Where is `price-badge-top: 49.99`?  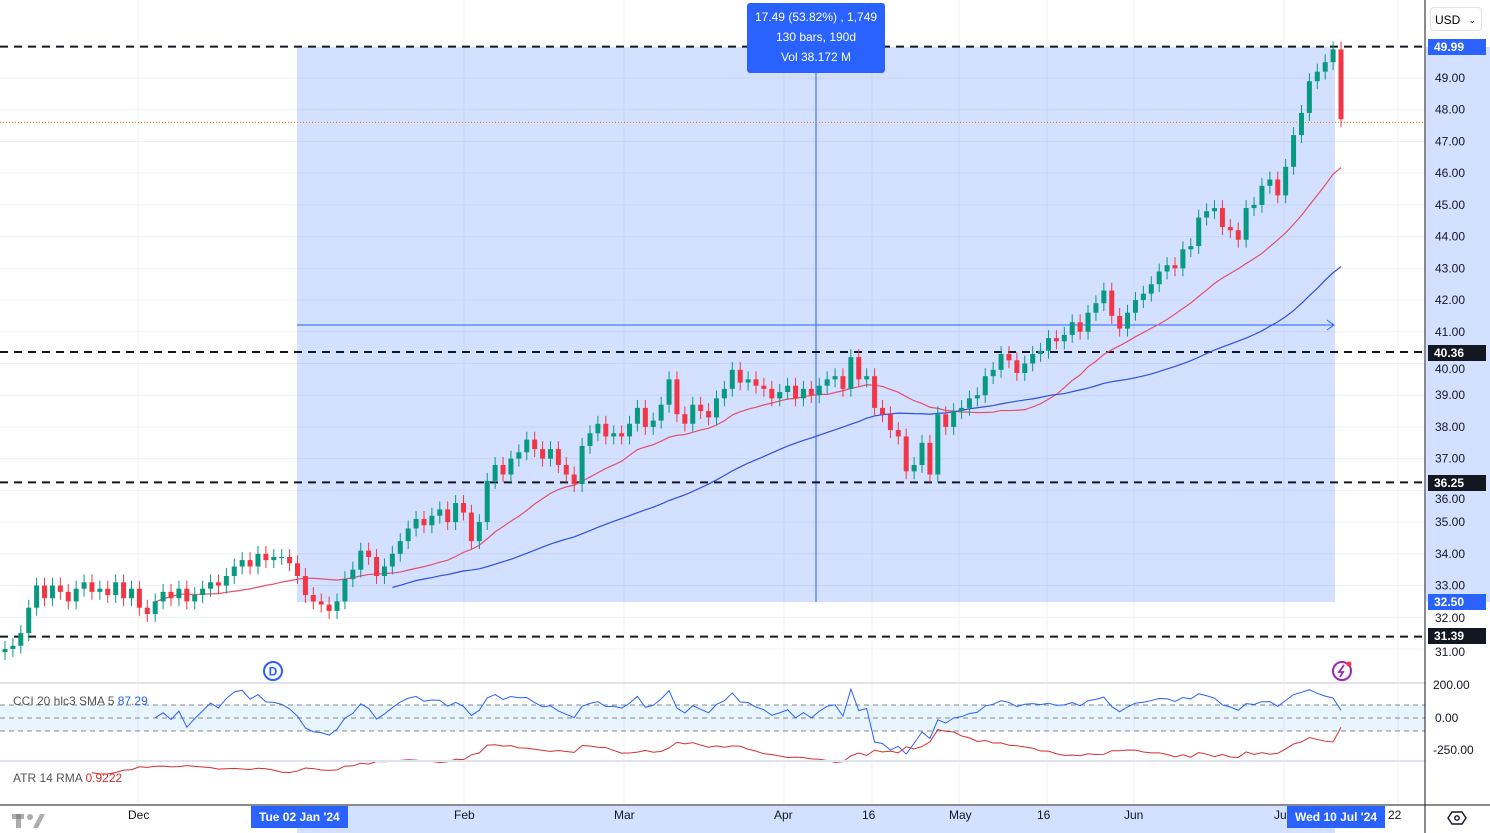
price-badge-top: 49.99 is located at coordinates (1457, 47).